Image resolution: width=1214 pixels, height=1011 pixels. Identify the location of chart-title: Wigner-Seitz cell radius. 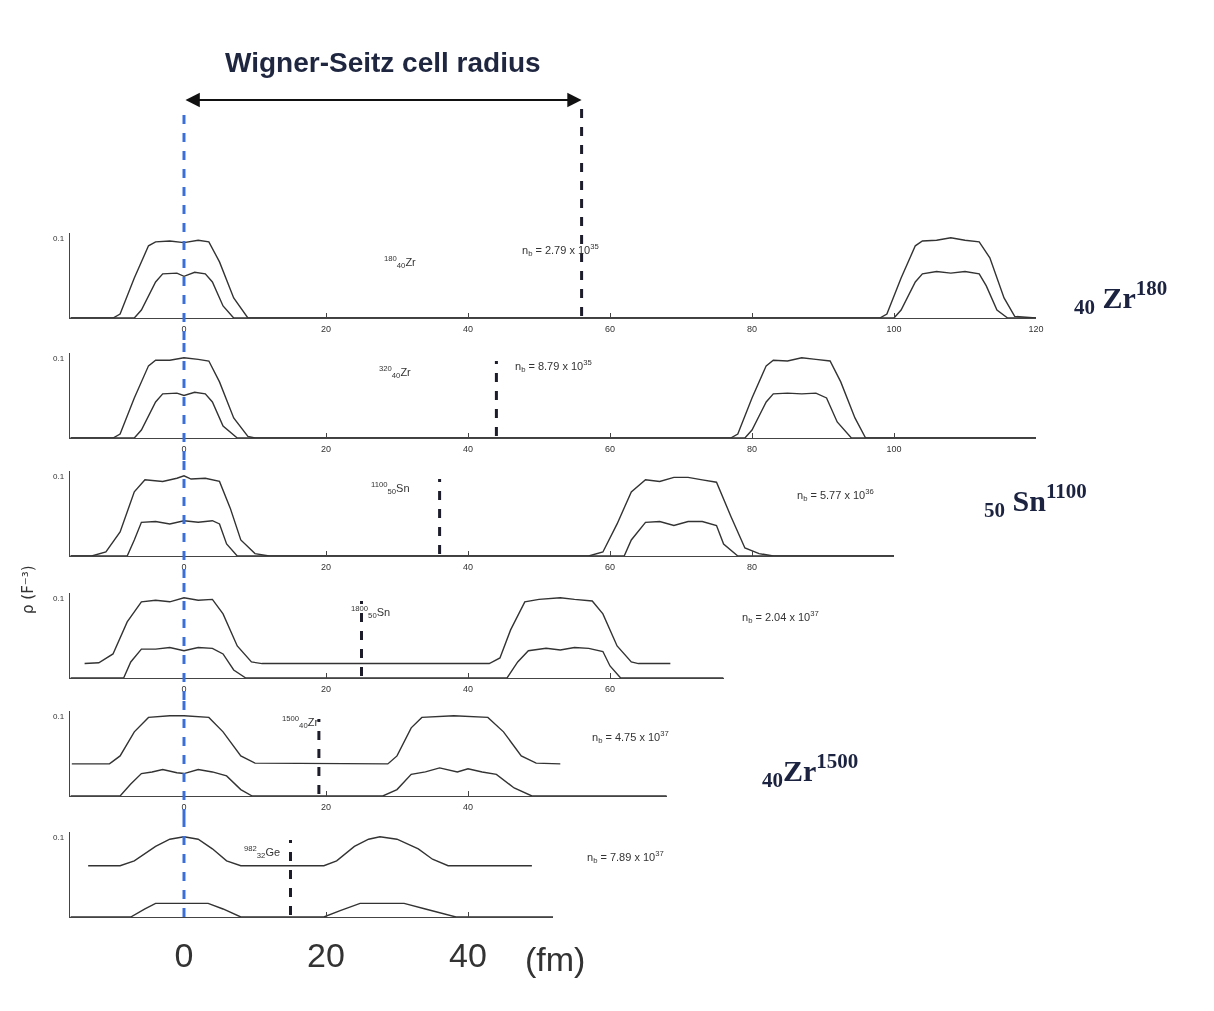
(383, 62).